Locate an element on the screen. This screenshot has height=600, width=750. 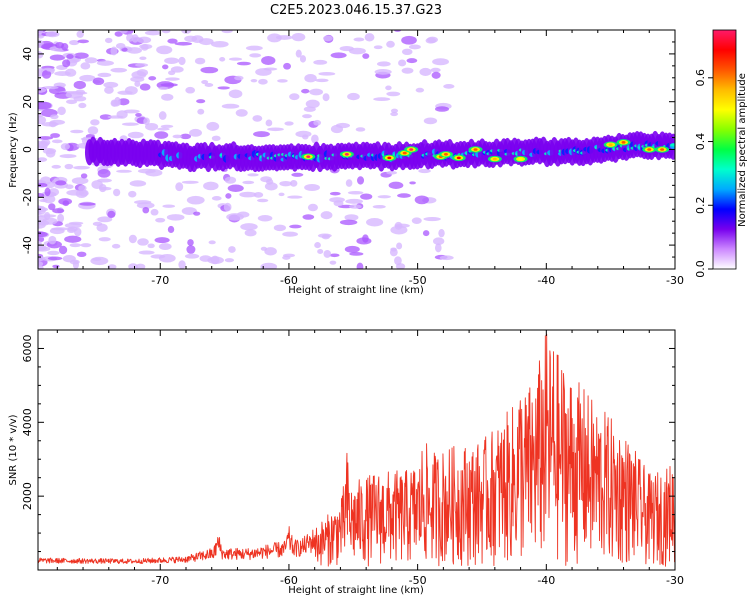
spectrogram-x-tick-label: -50 is located at coordinates (418, 280).